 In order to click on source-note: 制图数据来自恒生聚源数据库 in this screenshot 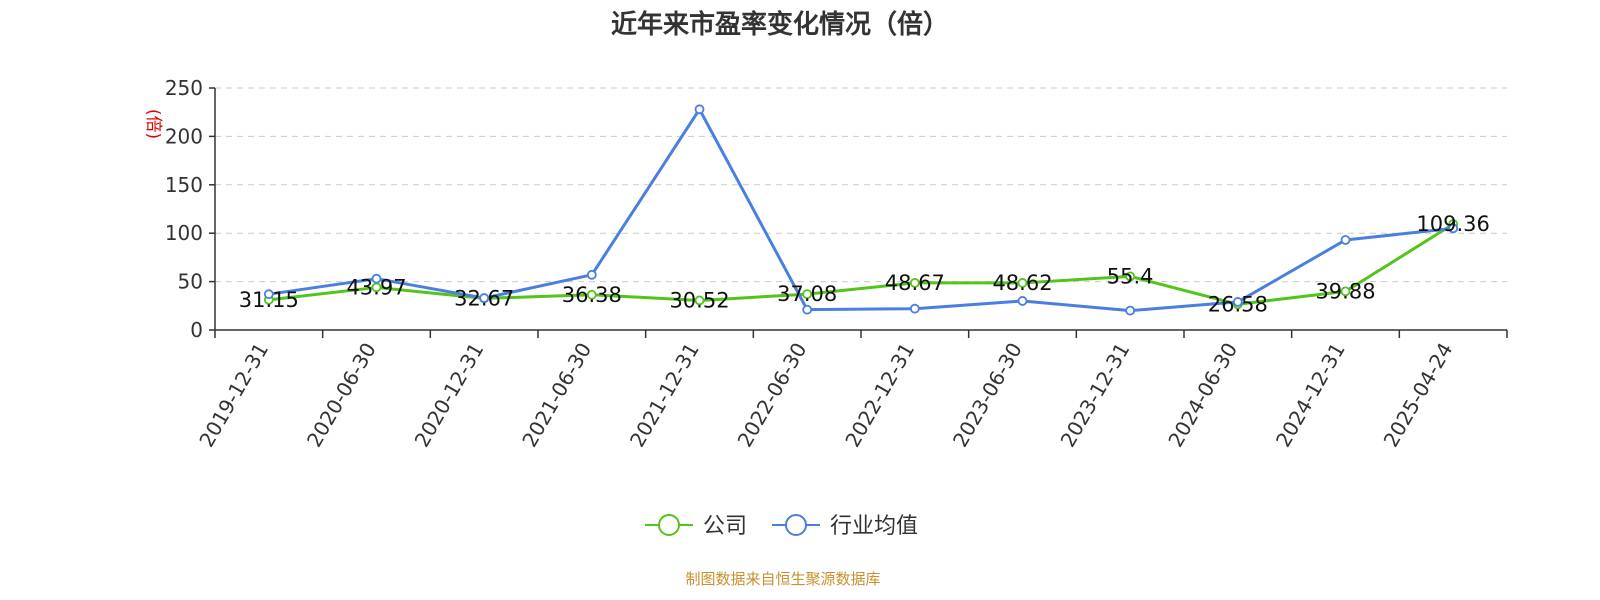, I will do `click(782, 579)`.